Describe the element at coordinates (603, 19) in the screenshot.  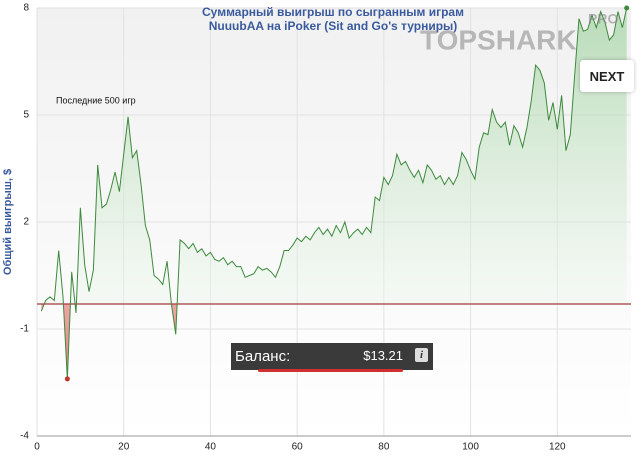
I see `logo-badge: PRO` at that location.